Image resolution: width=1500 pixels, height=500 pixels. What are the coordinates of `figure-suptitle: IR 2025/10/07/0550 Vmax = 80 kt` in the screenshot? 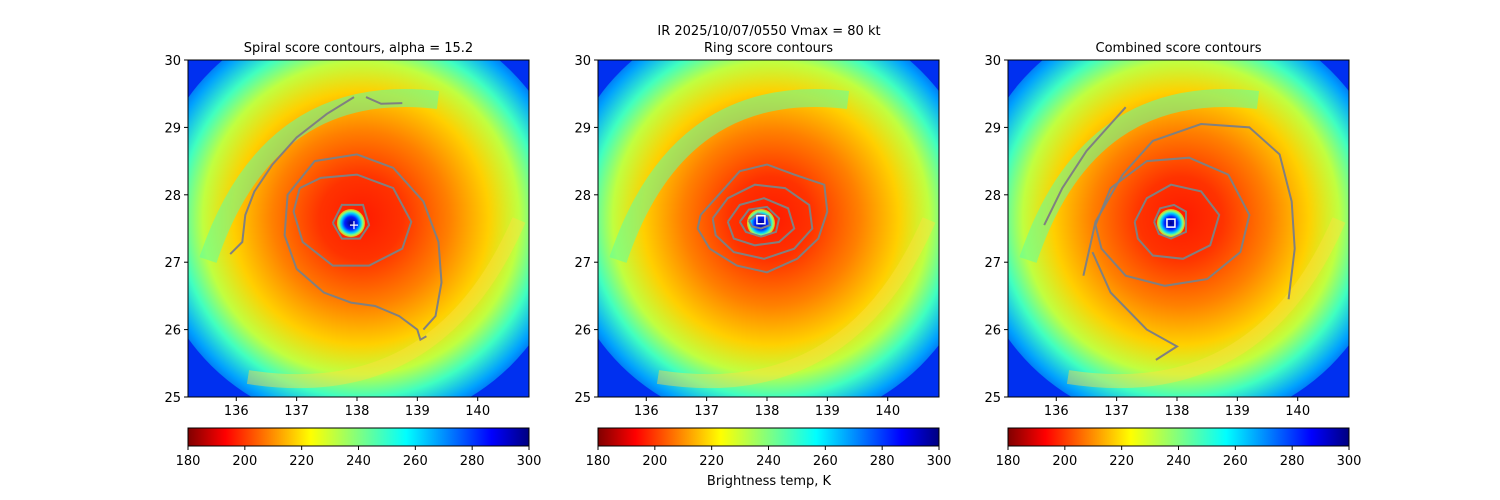 It's located at (768, 31).